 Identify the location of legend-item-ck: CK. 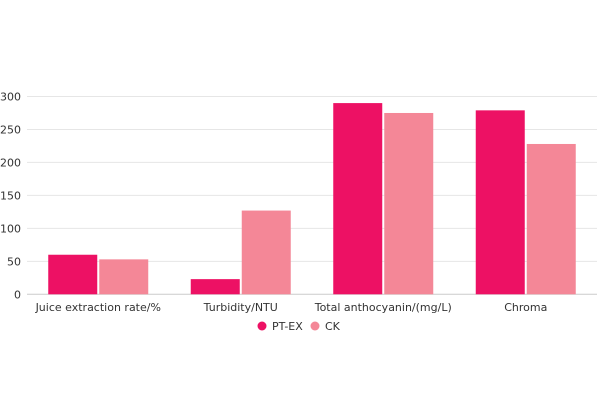
(325, 326).